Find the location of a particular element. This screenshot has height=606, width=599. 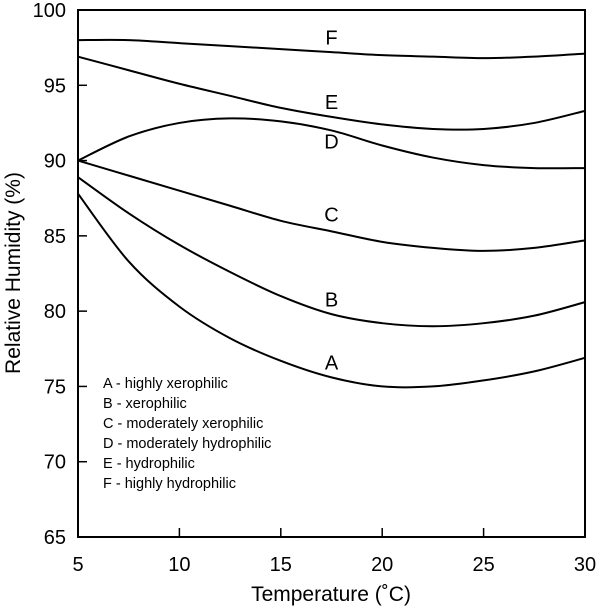

y-axis: 65 70 75 80 85 90 95 100 is located at coordinates (60, 274).